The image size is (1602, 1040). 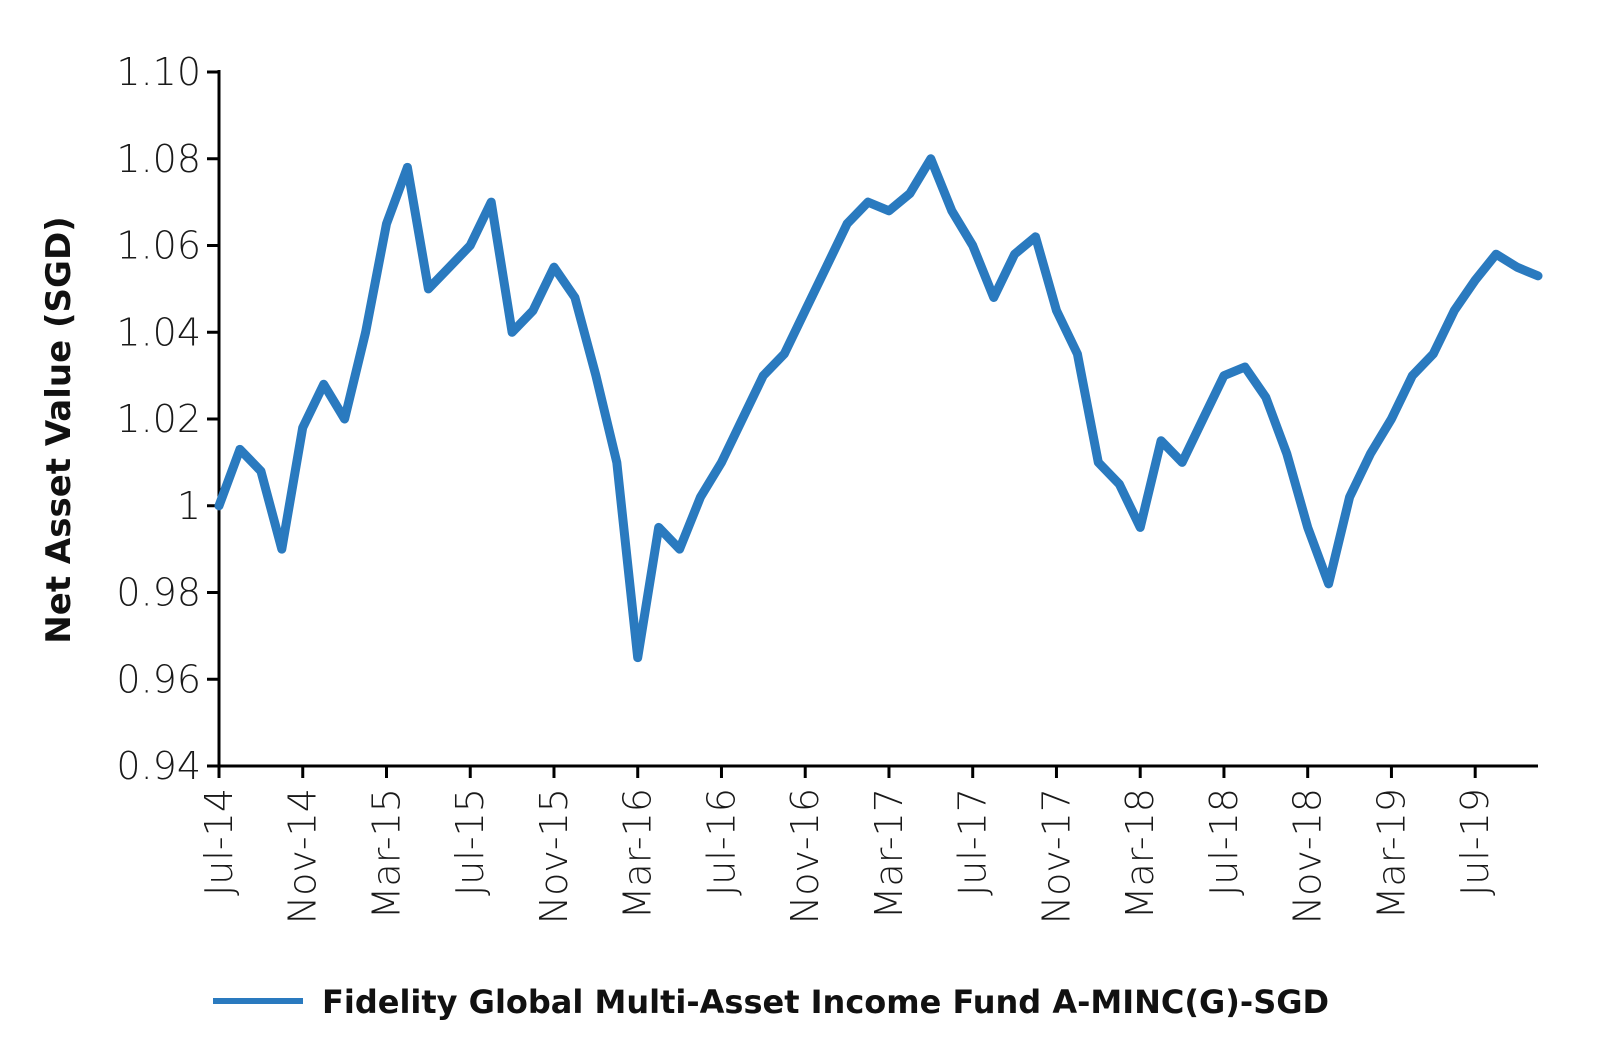 What do you see at coordinates (158, 246) in the screenshot?
I see `y-tick-label: 1.06` at bounding box center [158, 246].